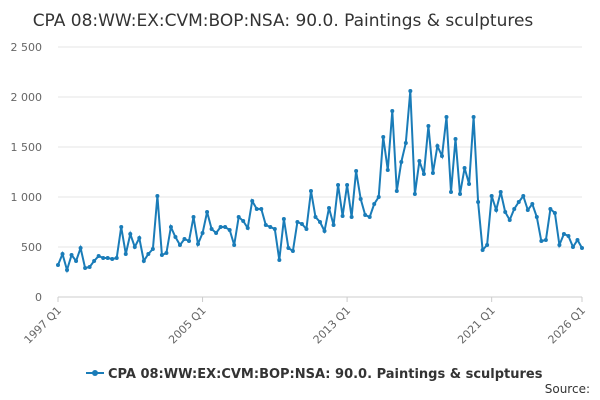 The width and height of the screenshot is (600, 400). I want to click on x-tick-label: 2026 Q1, so click(567, 325).